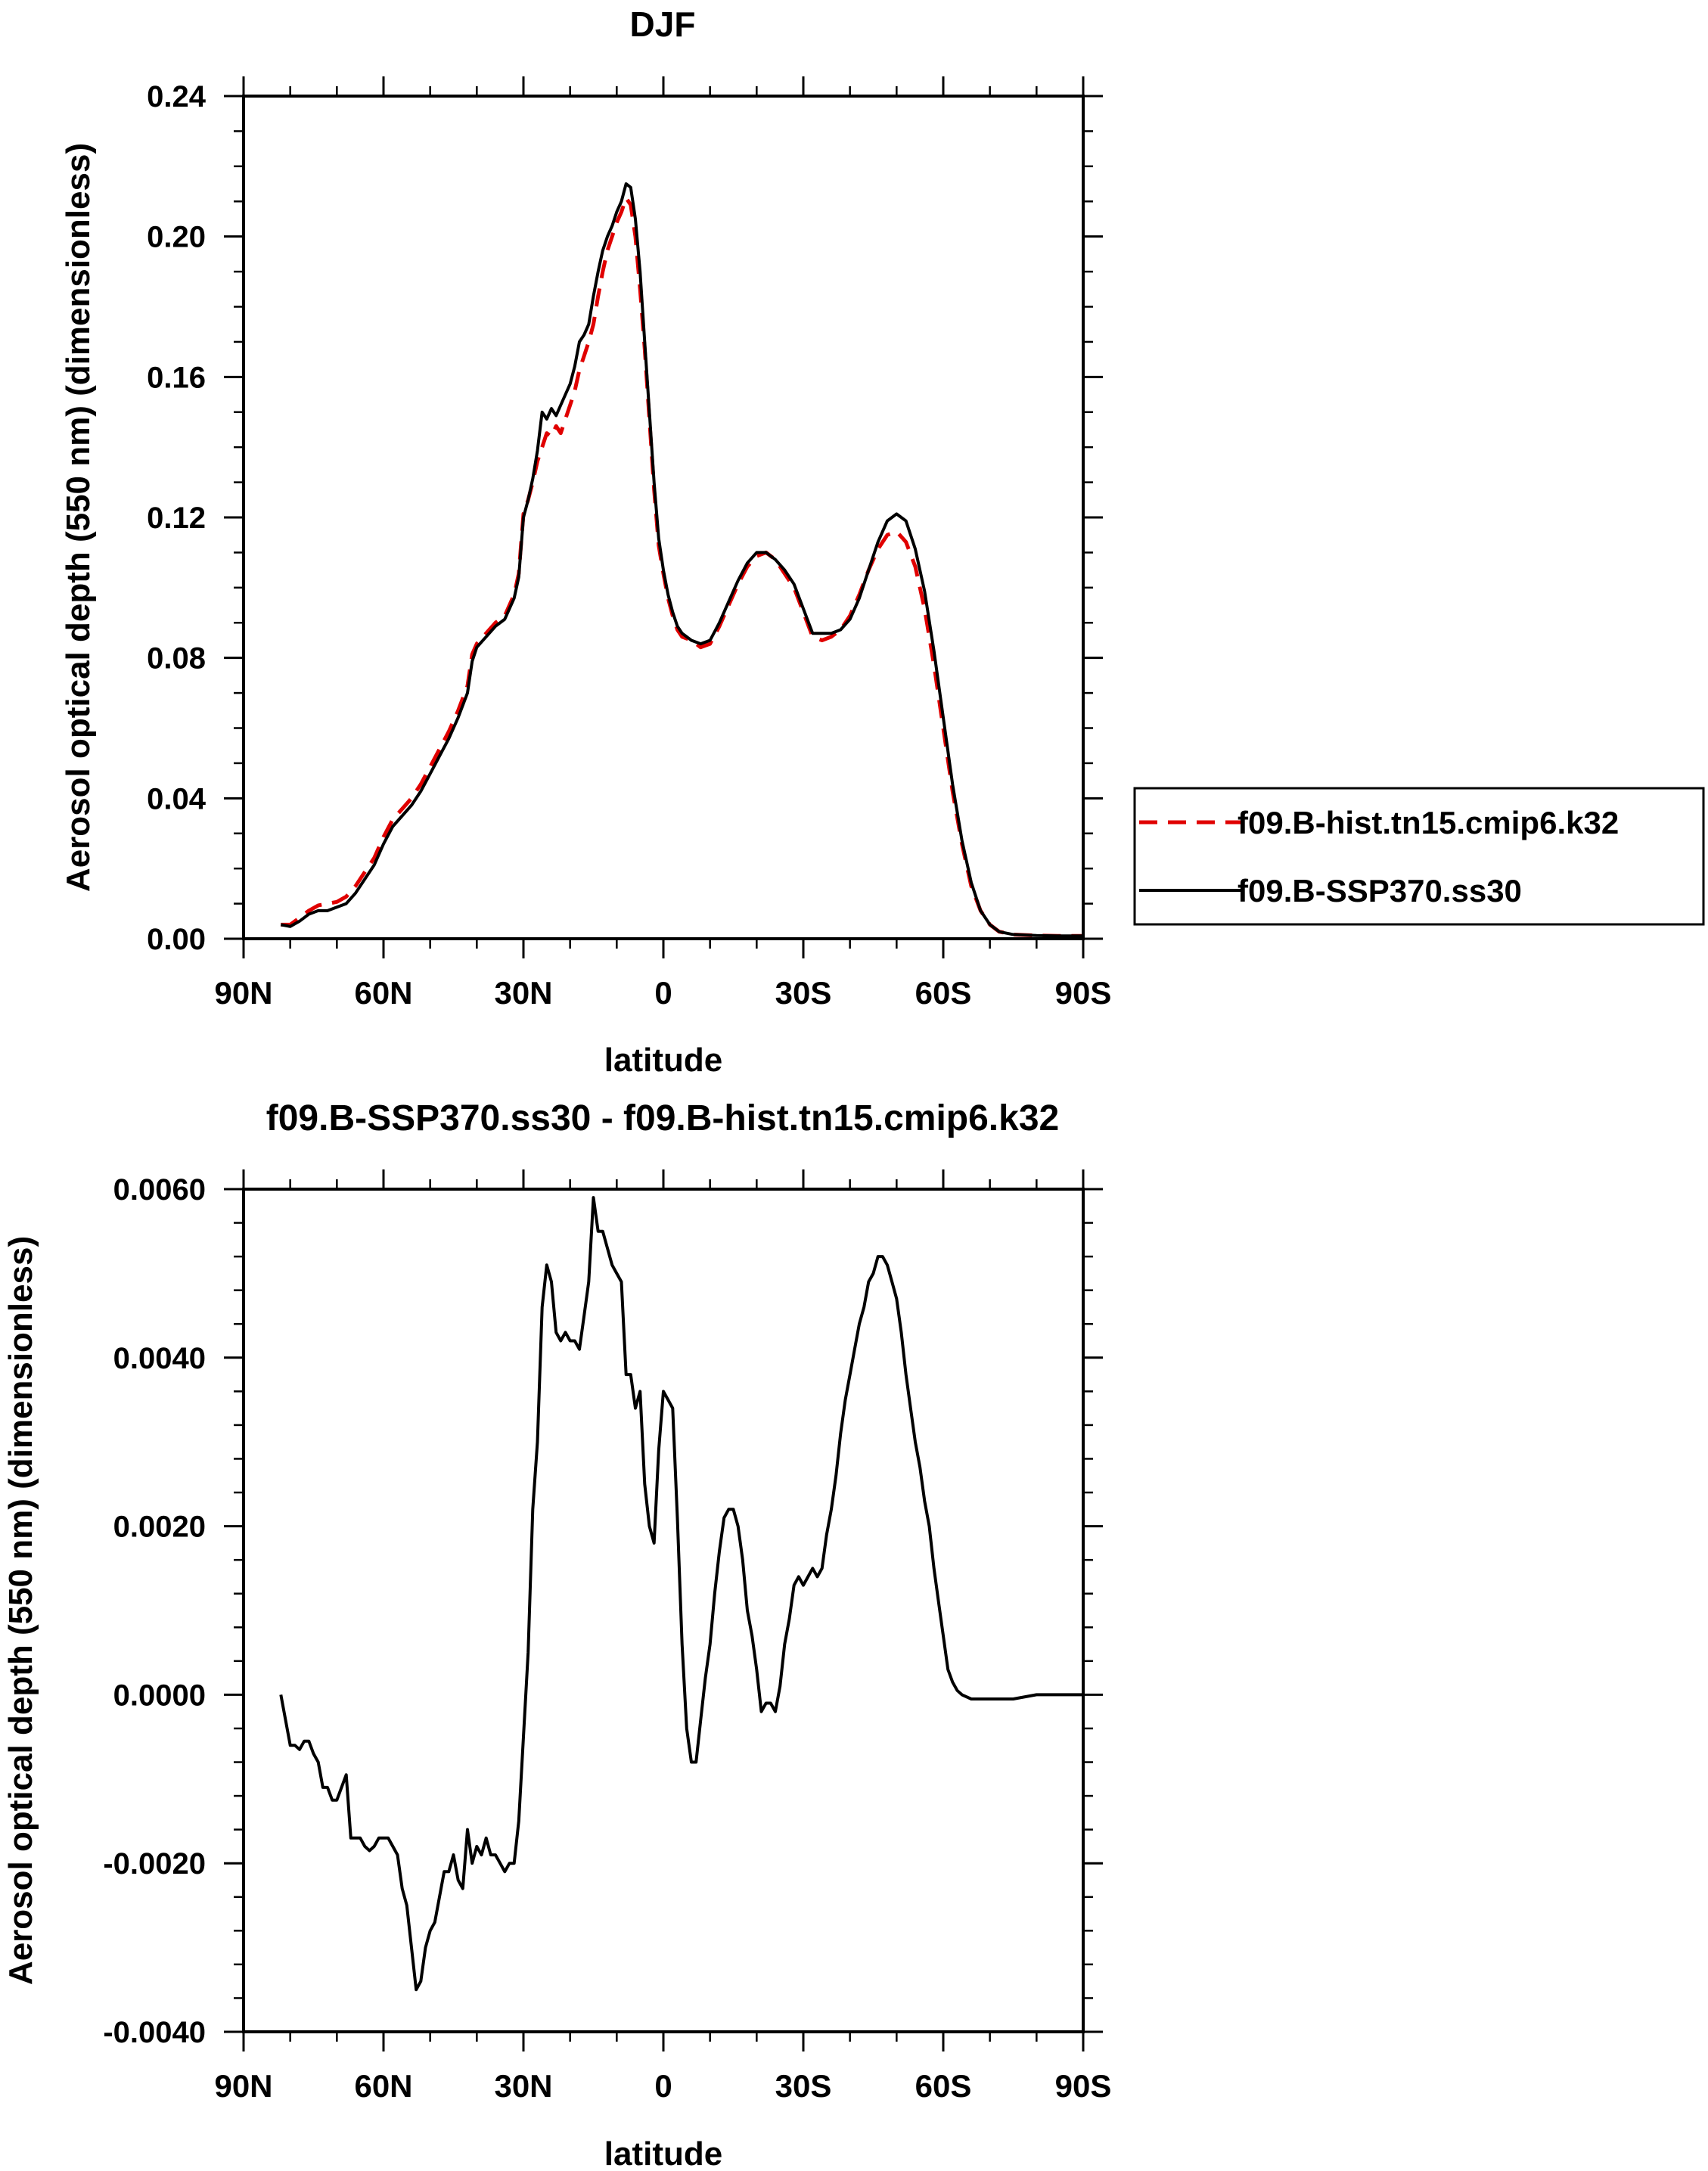  What do you see at coordinates (523, 993) in the screenshot?
I see `top-xtick-label: 30N` at bounding box center [523, 993].